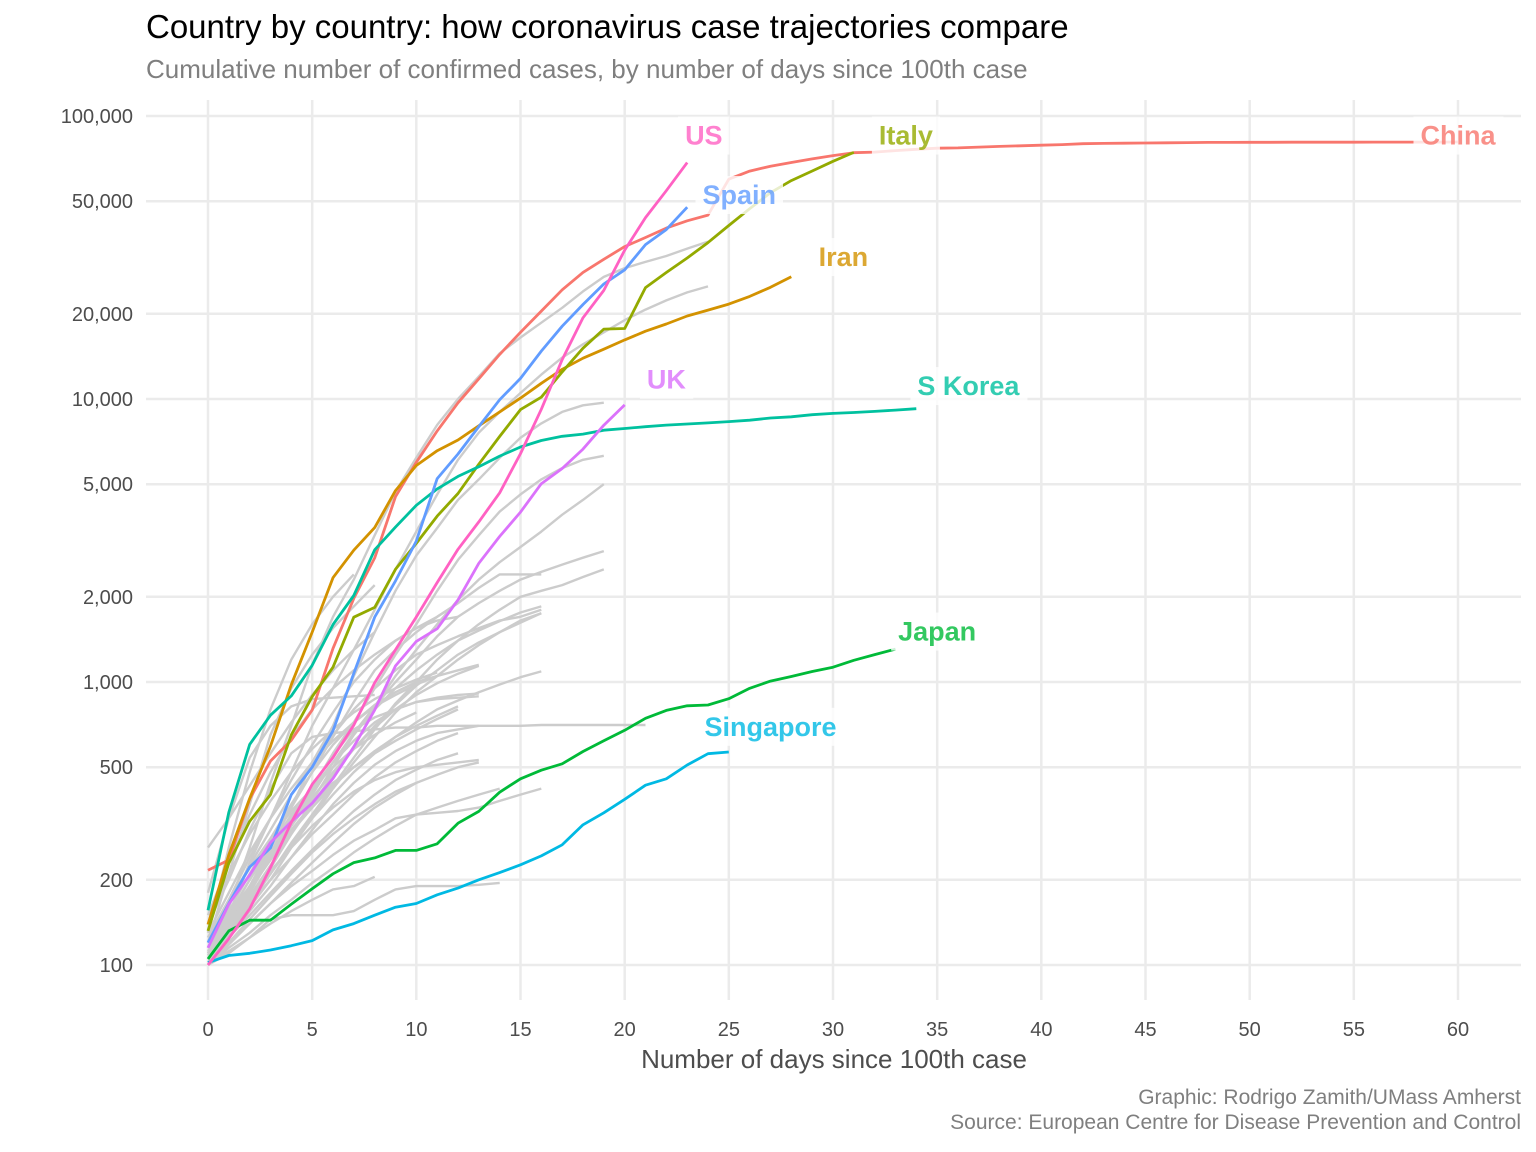 This screenshot has width=1536, height=1152. What do you see at coordinates (116, 768) in the screenshot?
I see `y-tick-label: 500` at bounding box center [116, 768].